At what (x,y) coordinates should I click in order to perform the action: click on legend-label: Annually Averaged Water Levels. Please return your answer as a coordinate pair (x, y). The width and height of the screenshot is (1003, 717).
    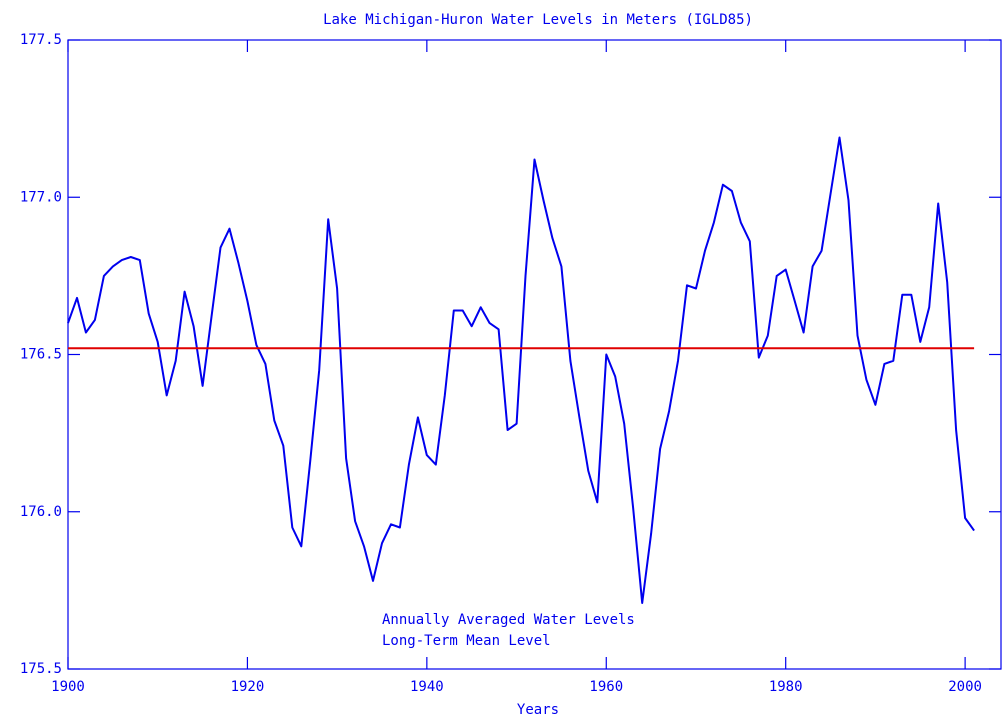
    Looking at the image, I should click on (508, 620).